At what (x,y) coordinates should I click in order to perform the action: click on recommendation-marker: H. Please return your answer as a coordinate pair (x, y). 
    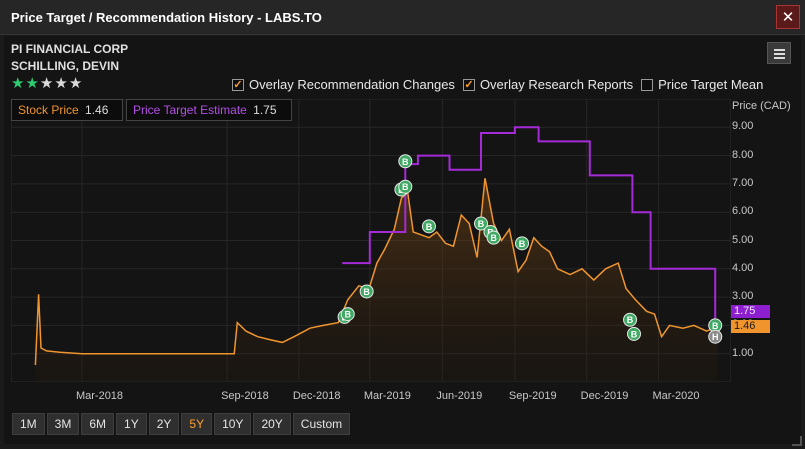
    Looking at the image, I should click on (715, 336).